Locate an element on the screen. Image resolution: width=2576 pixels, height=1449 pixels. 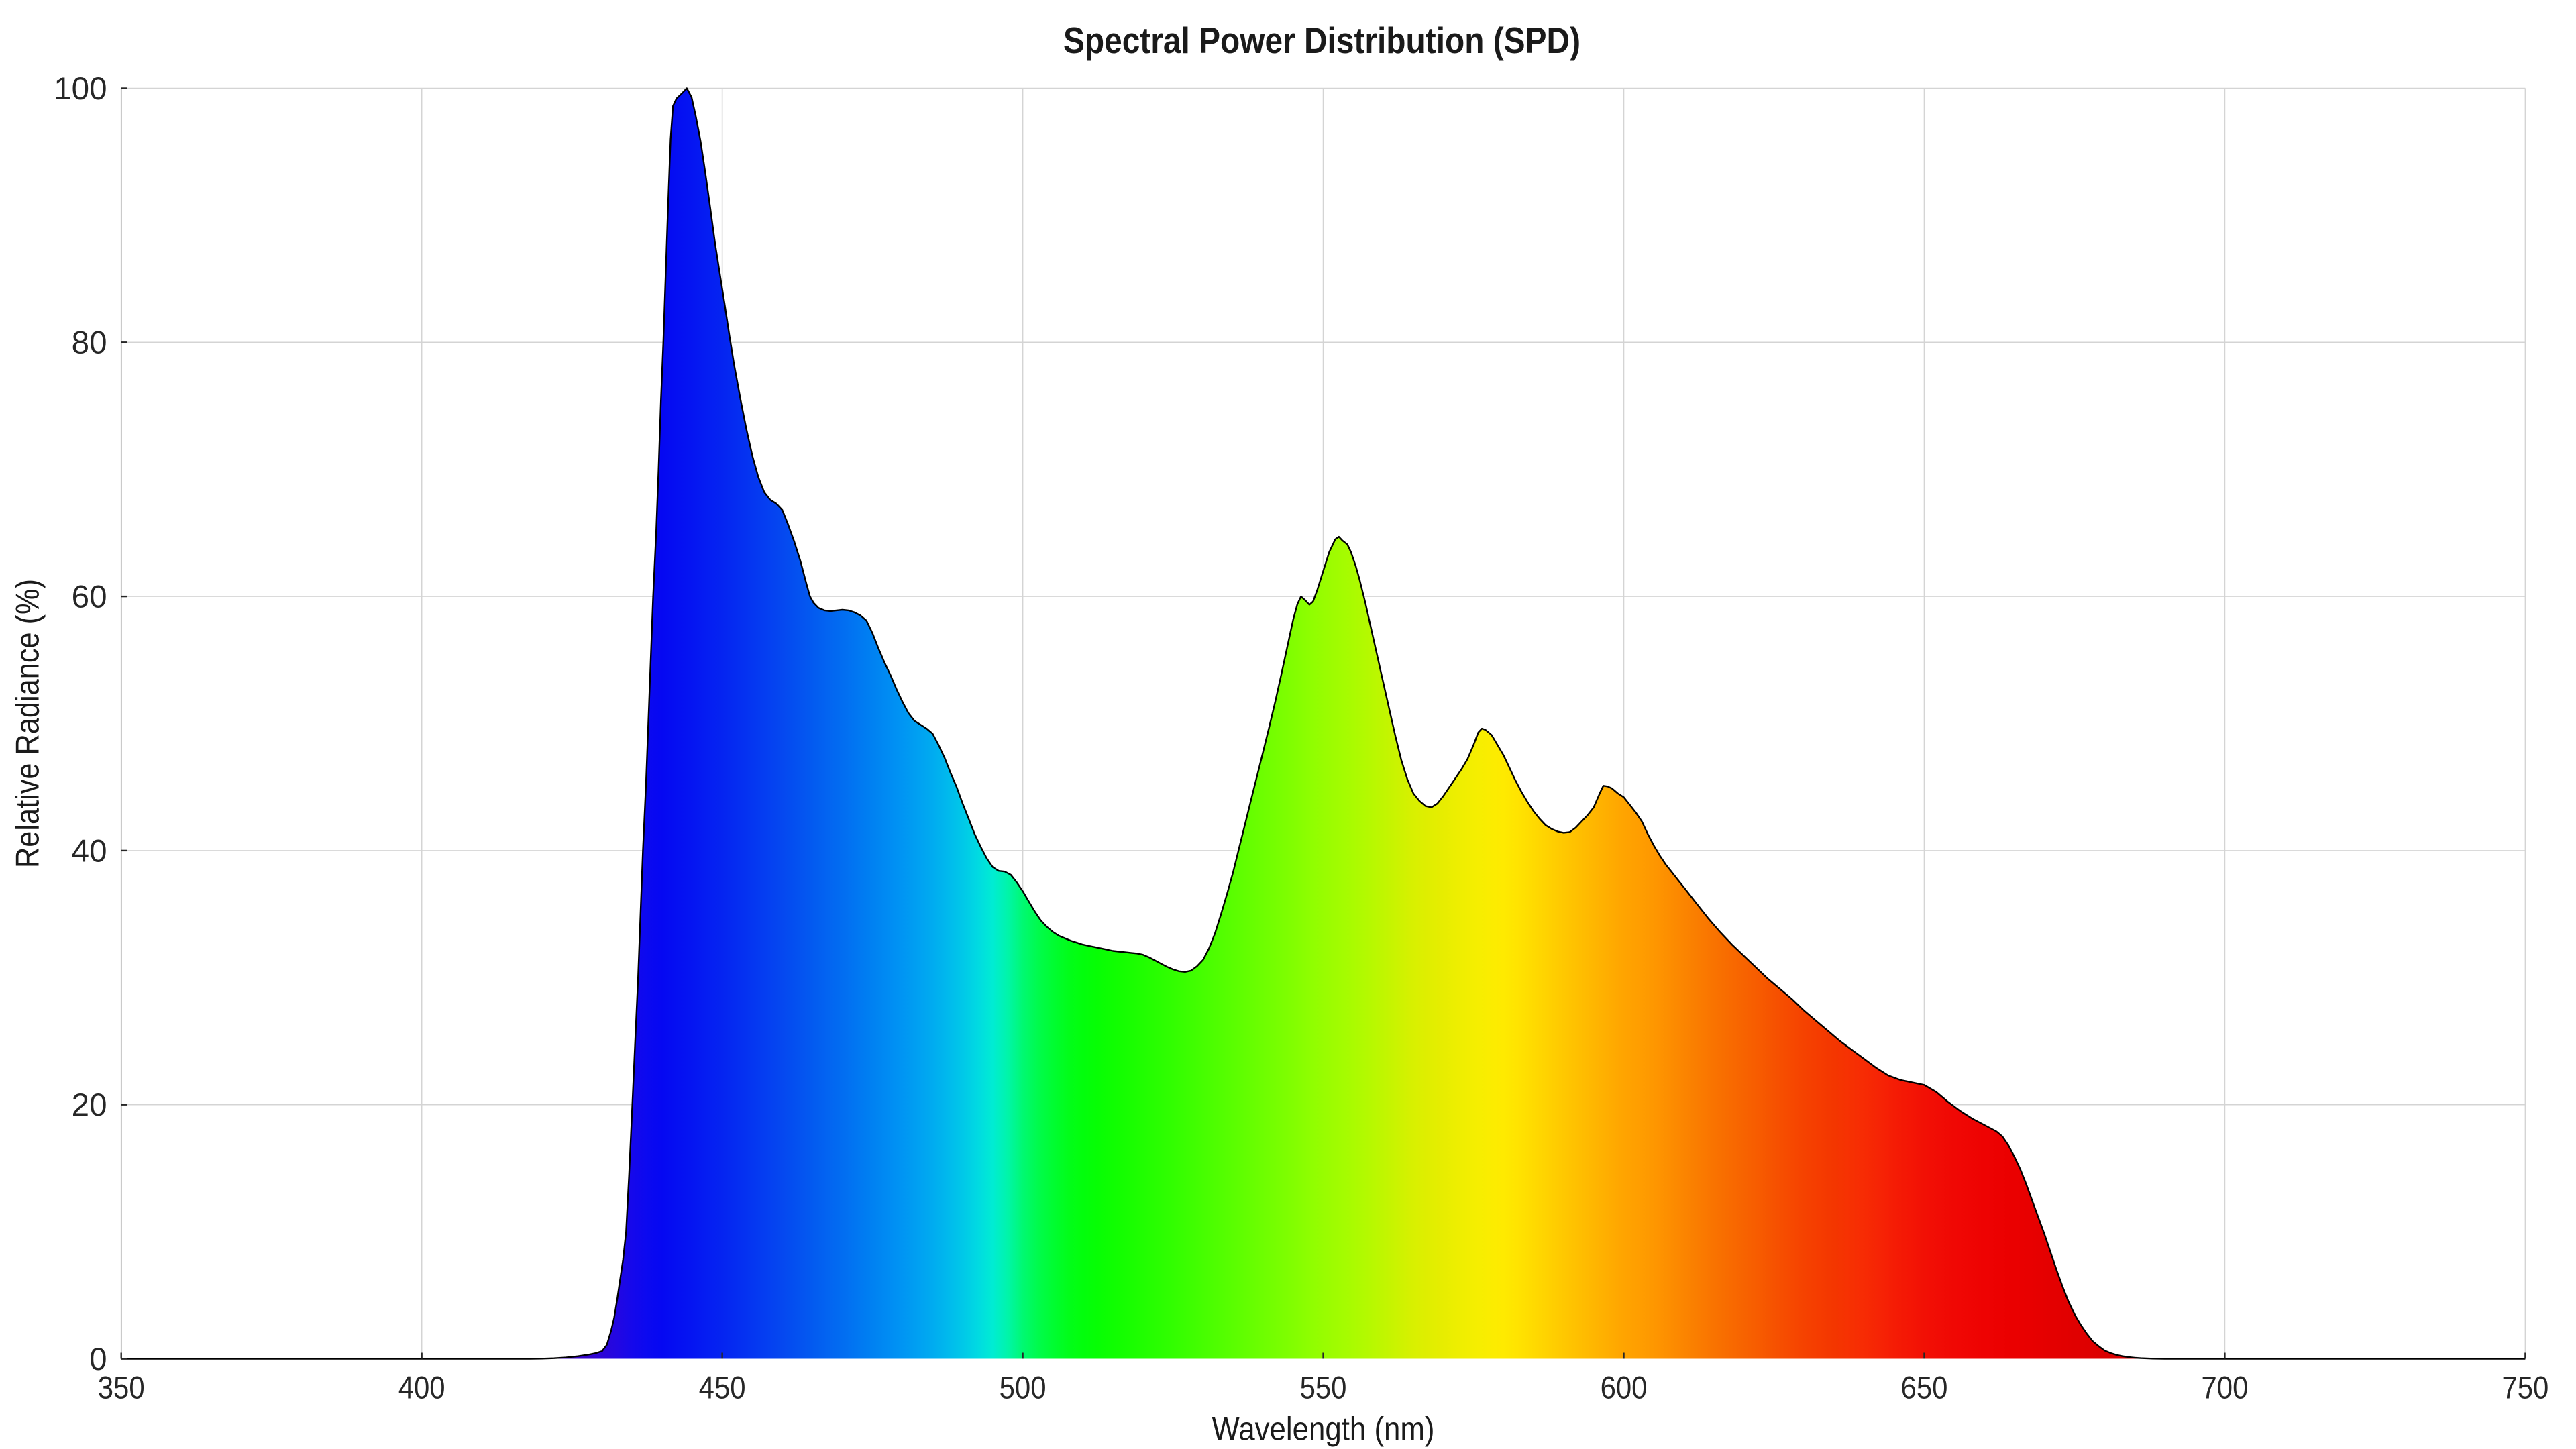
x-tick-label: 350 is located at coordinates (121, 1387).